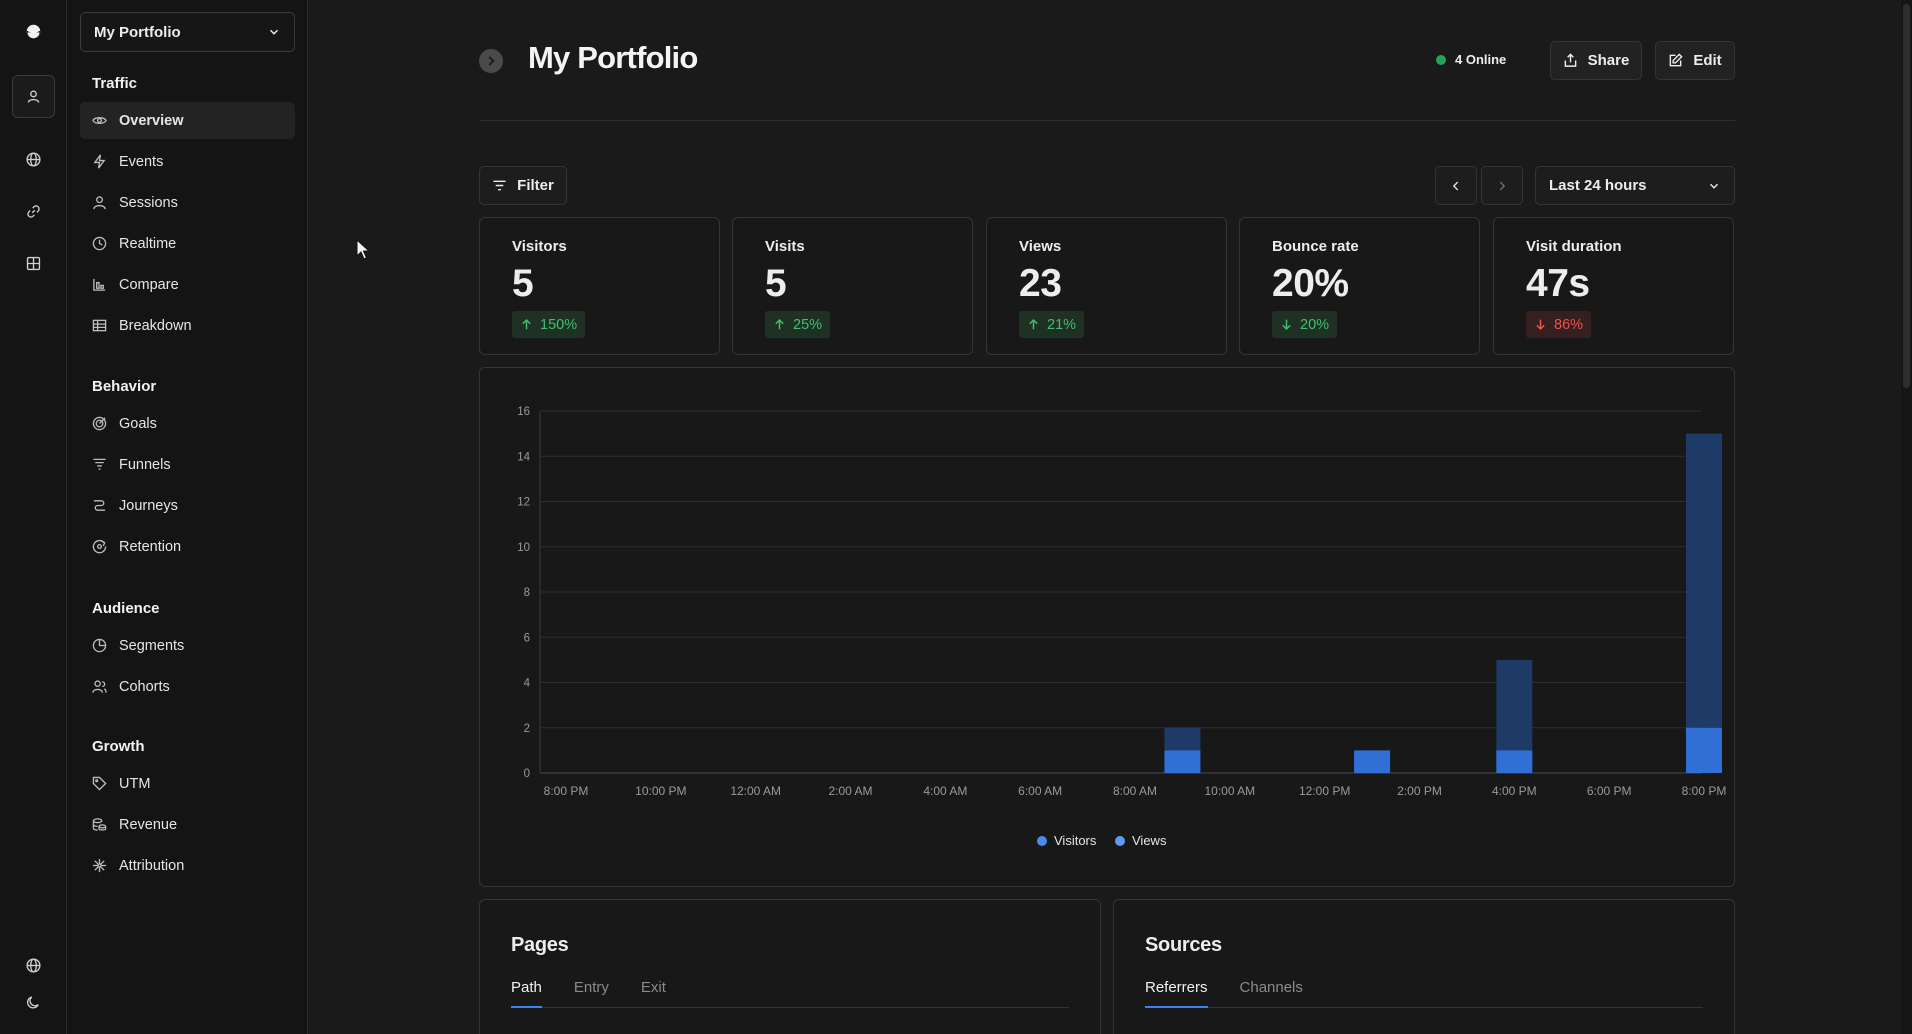 This screenshot has height=1034, width=1912. I want to click on metric-value: 47s, so click(1558, 283).